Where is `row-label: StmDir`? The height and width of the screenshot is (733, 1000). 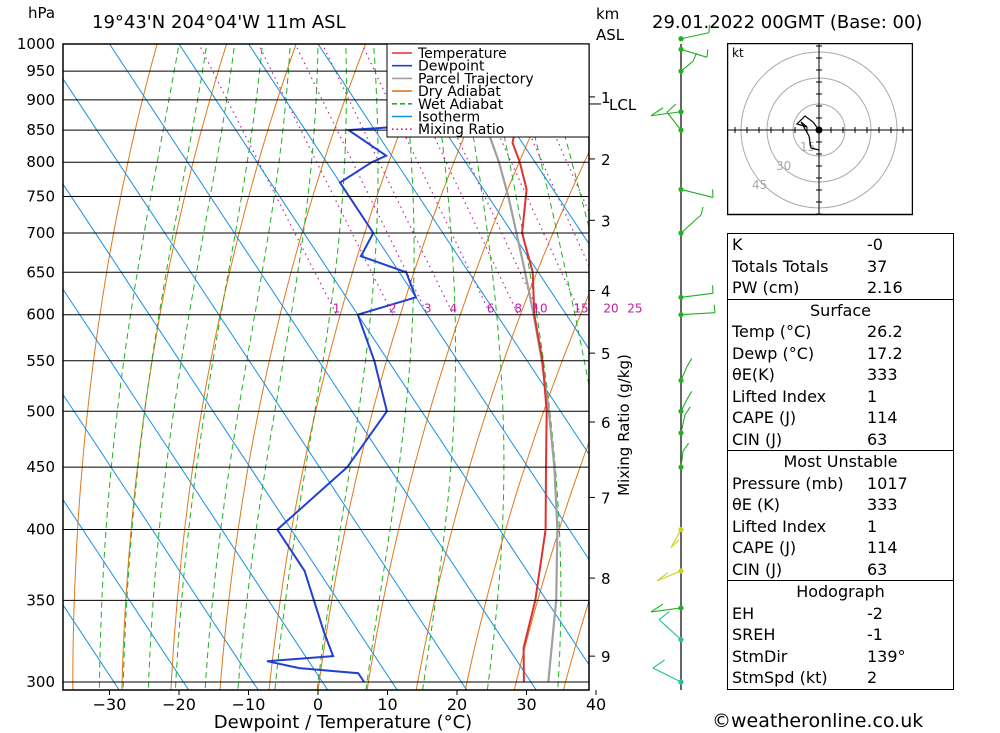
row-label: StmDir is located at coordinates (760, 656).